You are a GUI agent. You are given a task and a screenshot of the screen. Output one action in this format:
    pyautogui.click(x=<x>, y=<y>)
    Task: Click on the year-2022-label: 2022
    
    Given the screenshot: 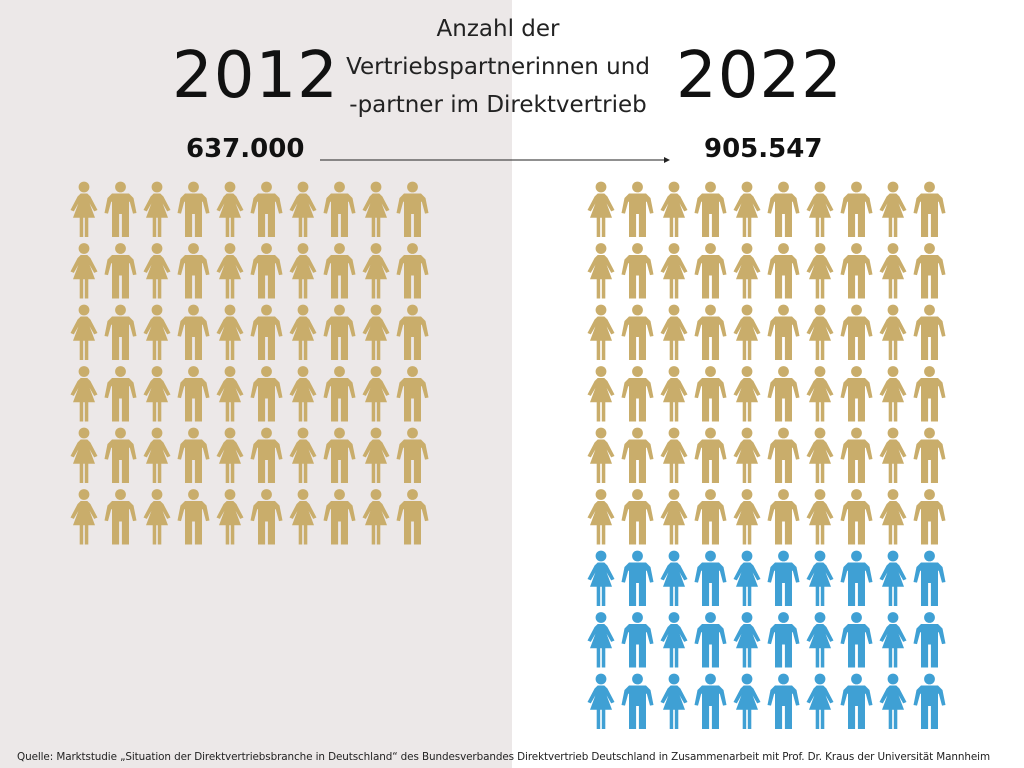 What is the action you would take?
    pyautogui.click(x=759, y=76)
    